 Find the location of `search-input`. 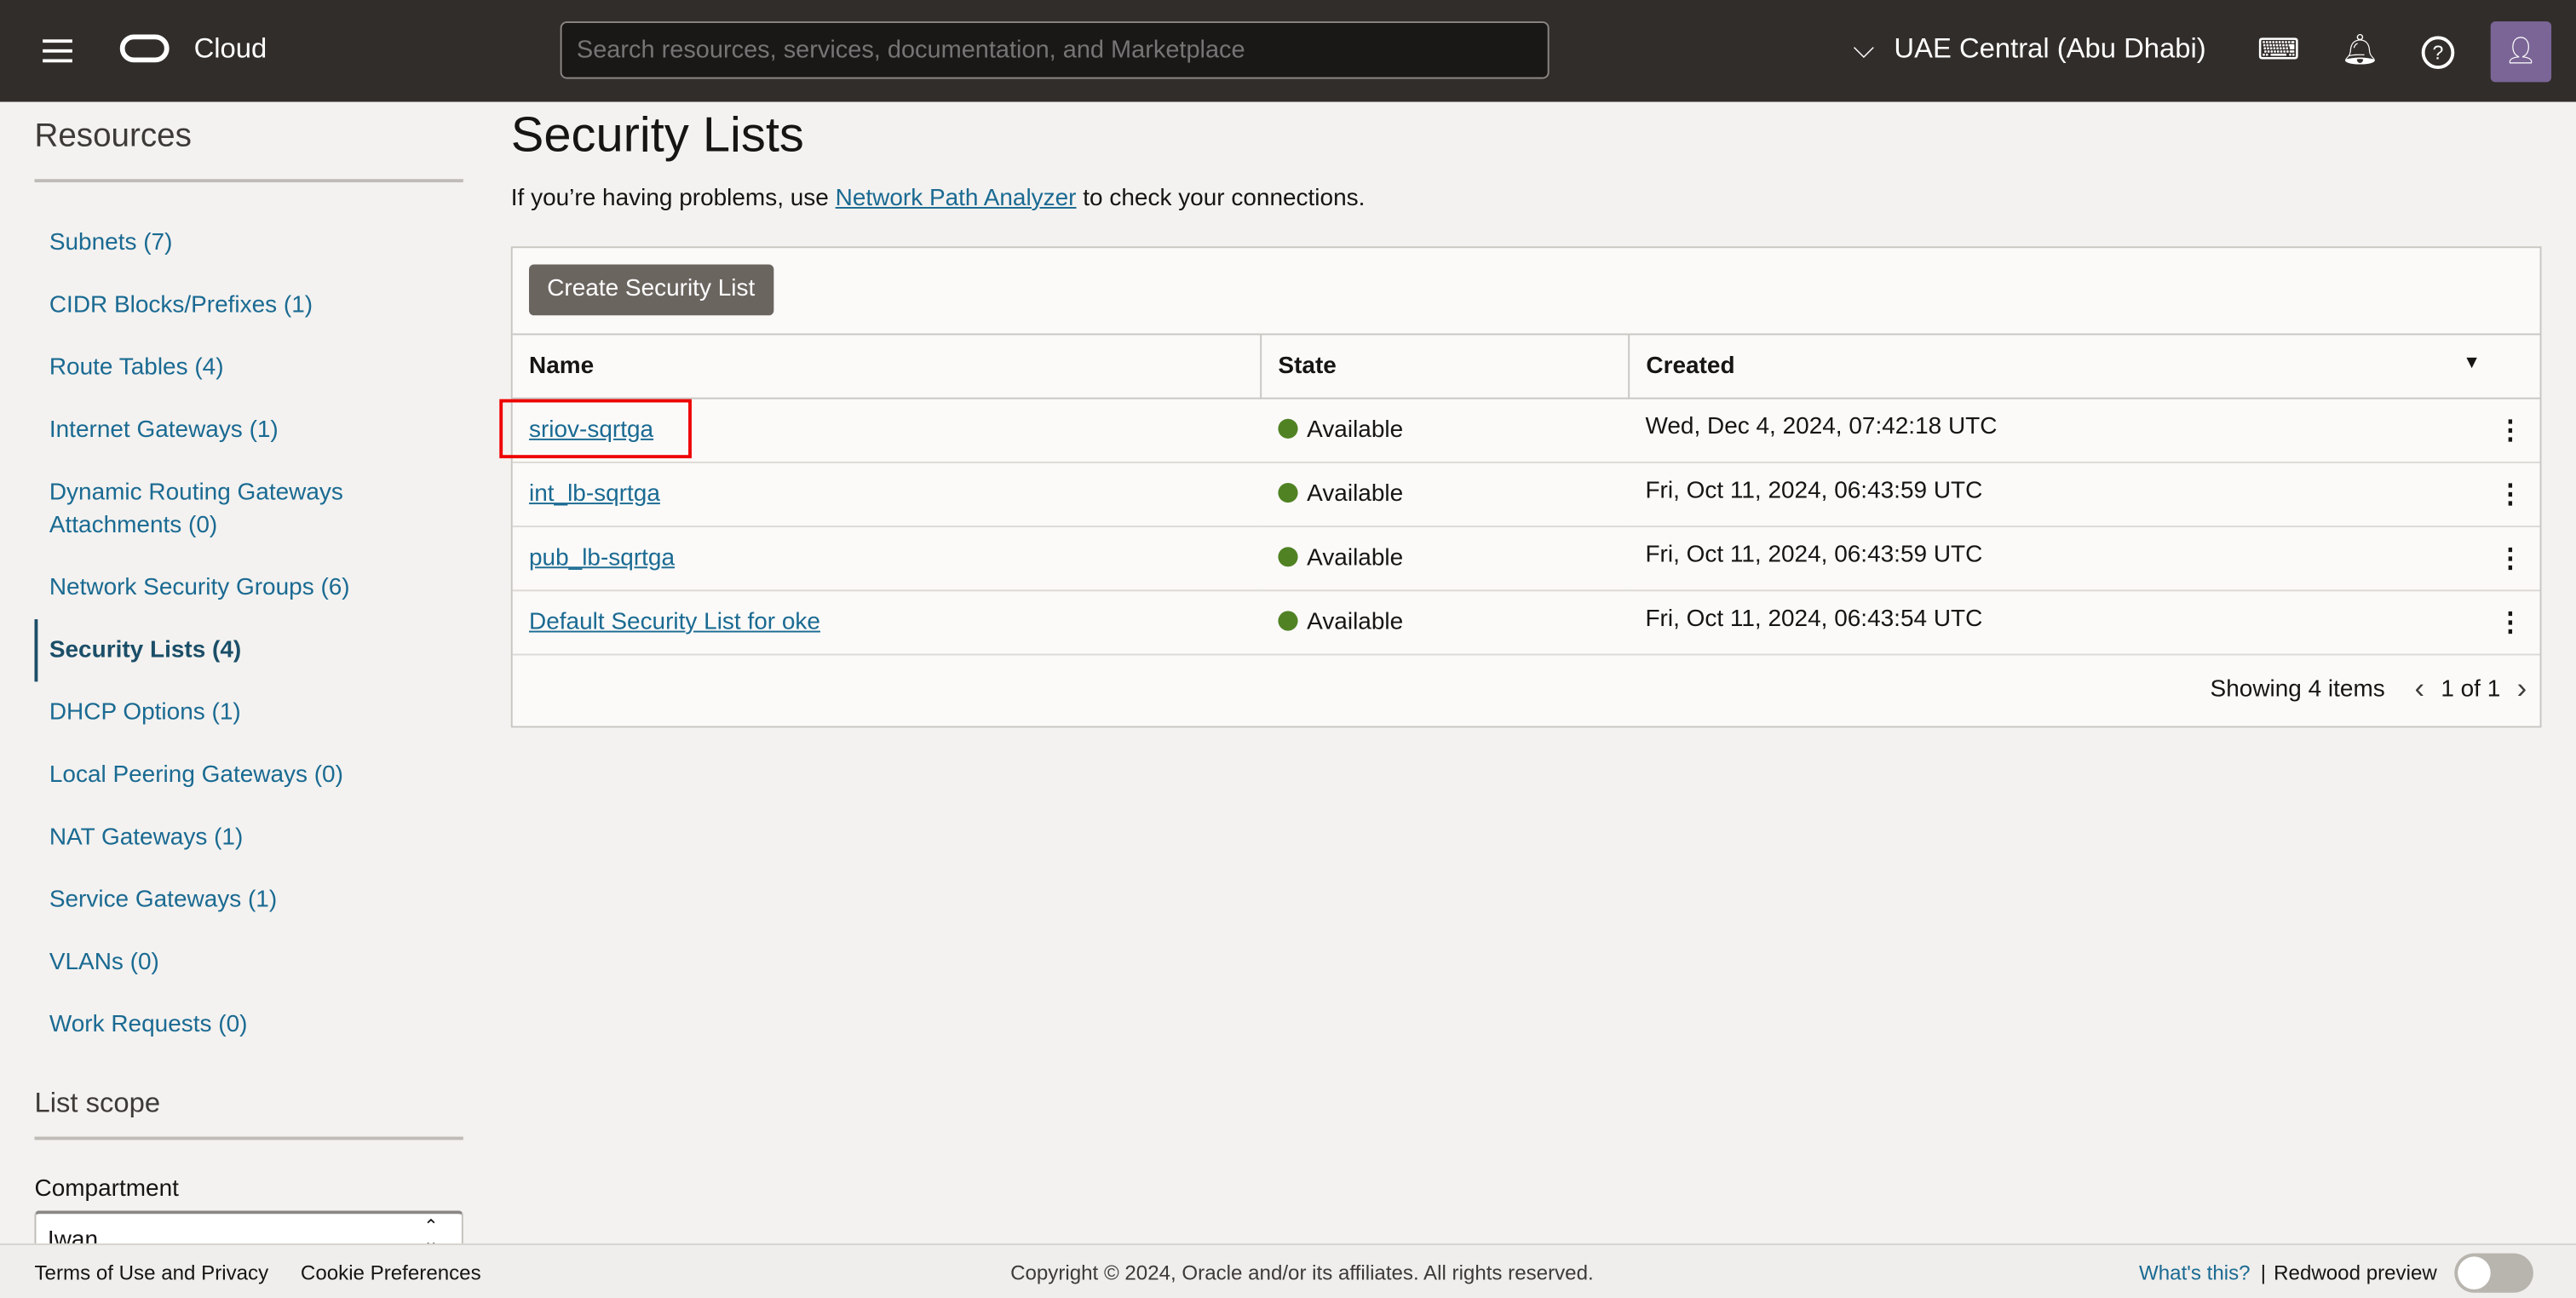

search-input is located at coordinates (1055, 50).